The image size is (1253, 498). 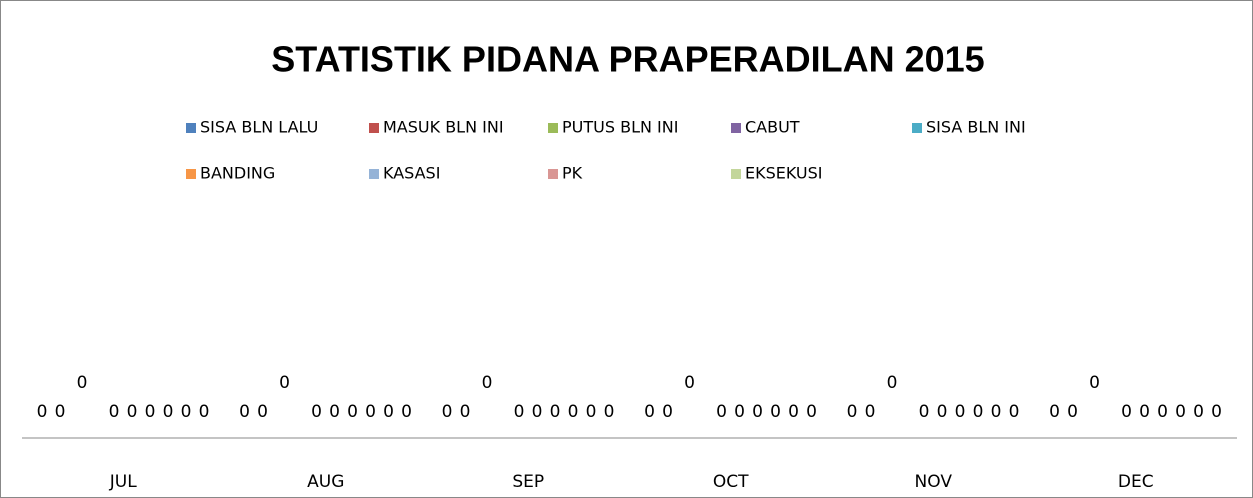 I want to click on legend-label: PUTUS BLN INI, so click(x=620, y=127).